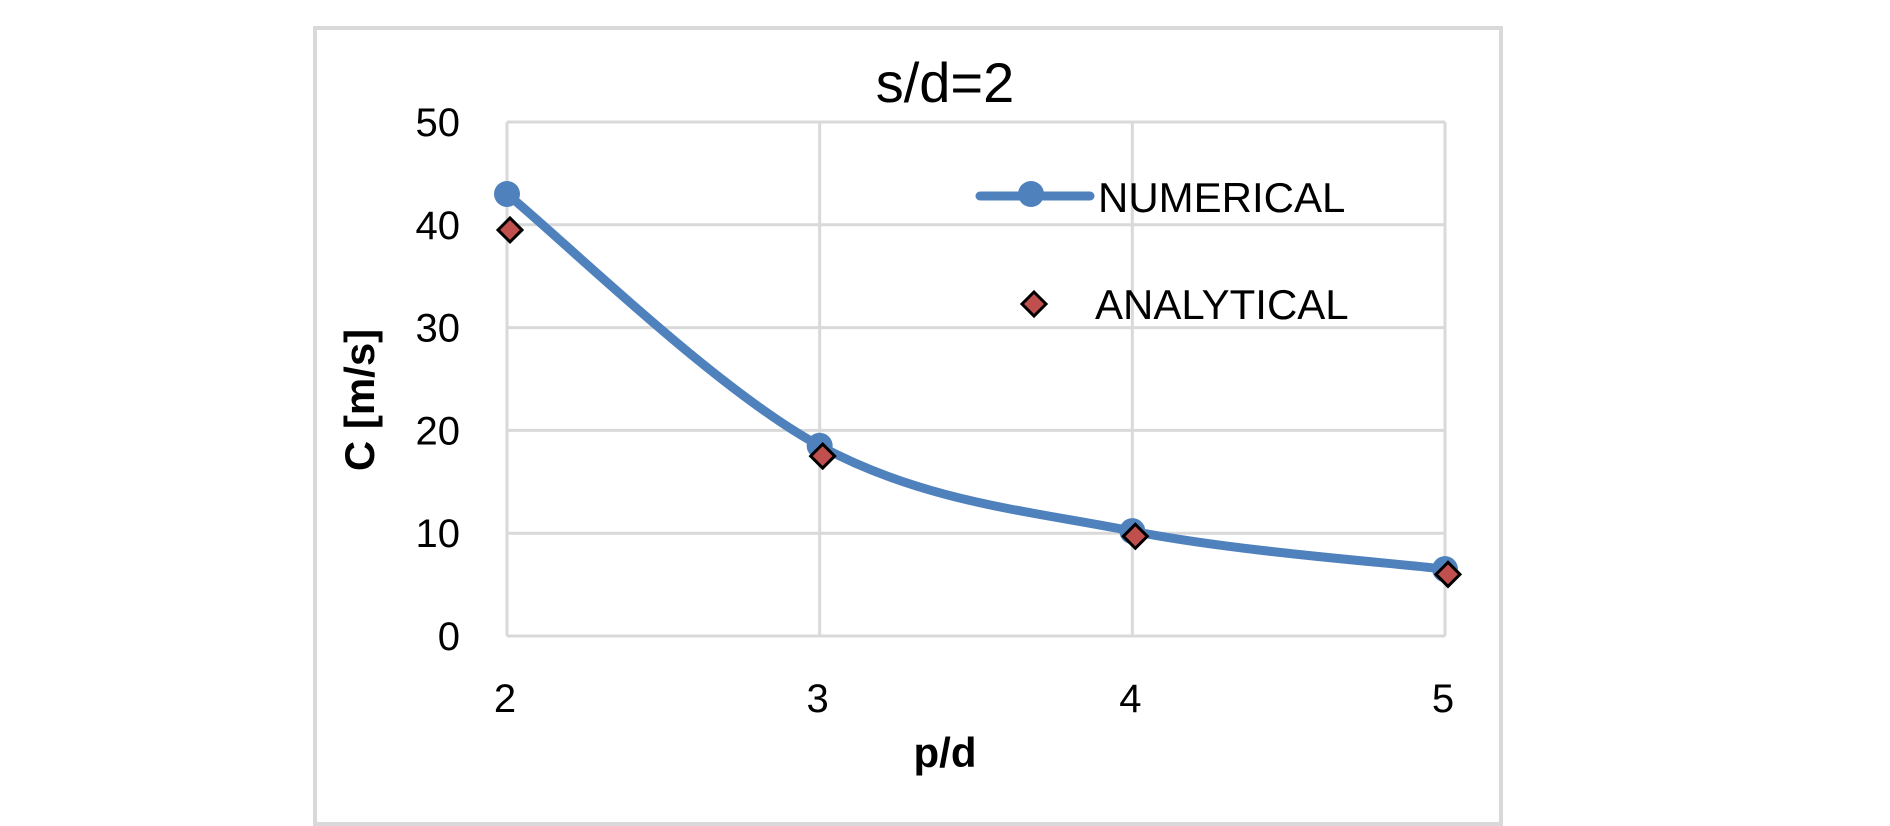 Image resolution: width=1890 pixels, height=826 pixels. Describe the element at coordinates (1222, 304) in the screenshot. I see `legend-analytical-label: ANALYTICAL` at that location.